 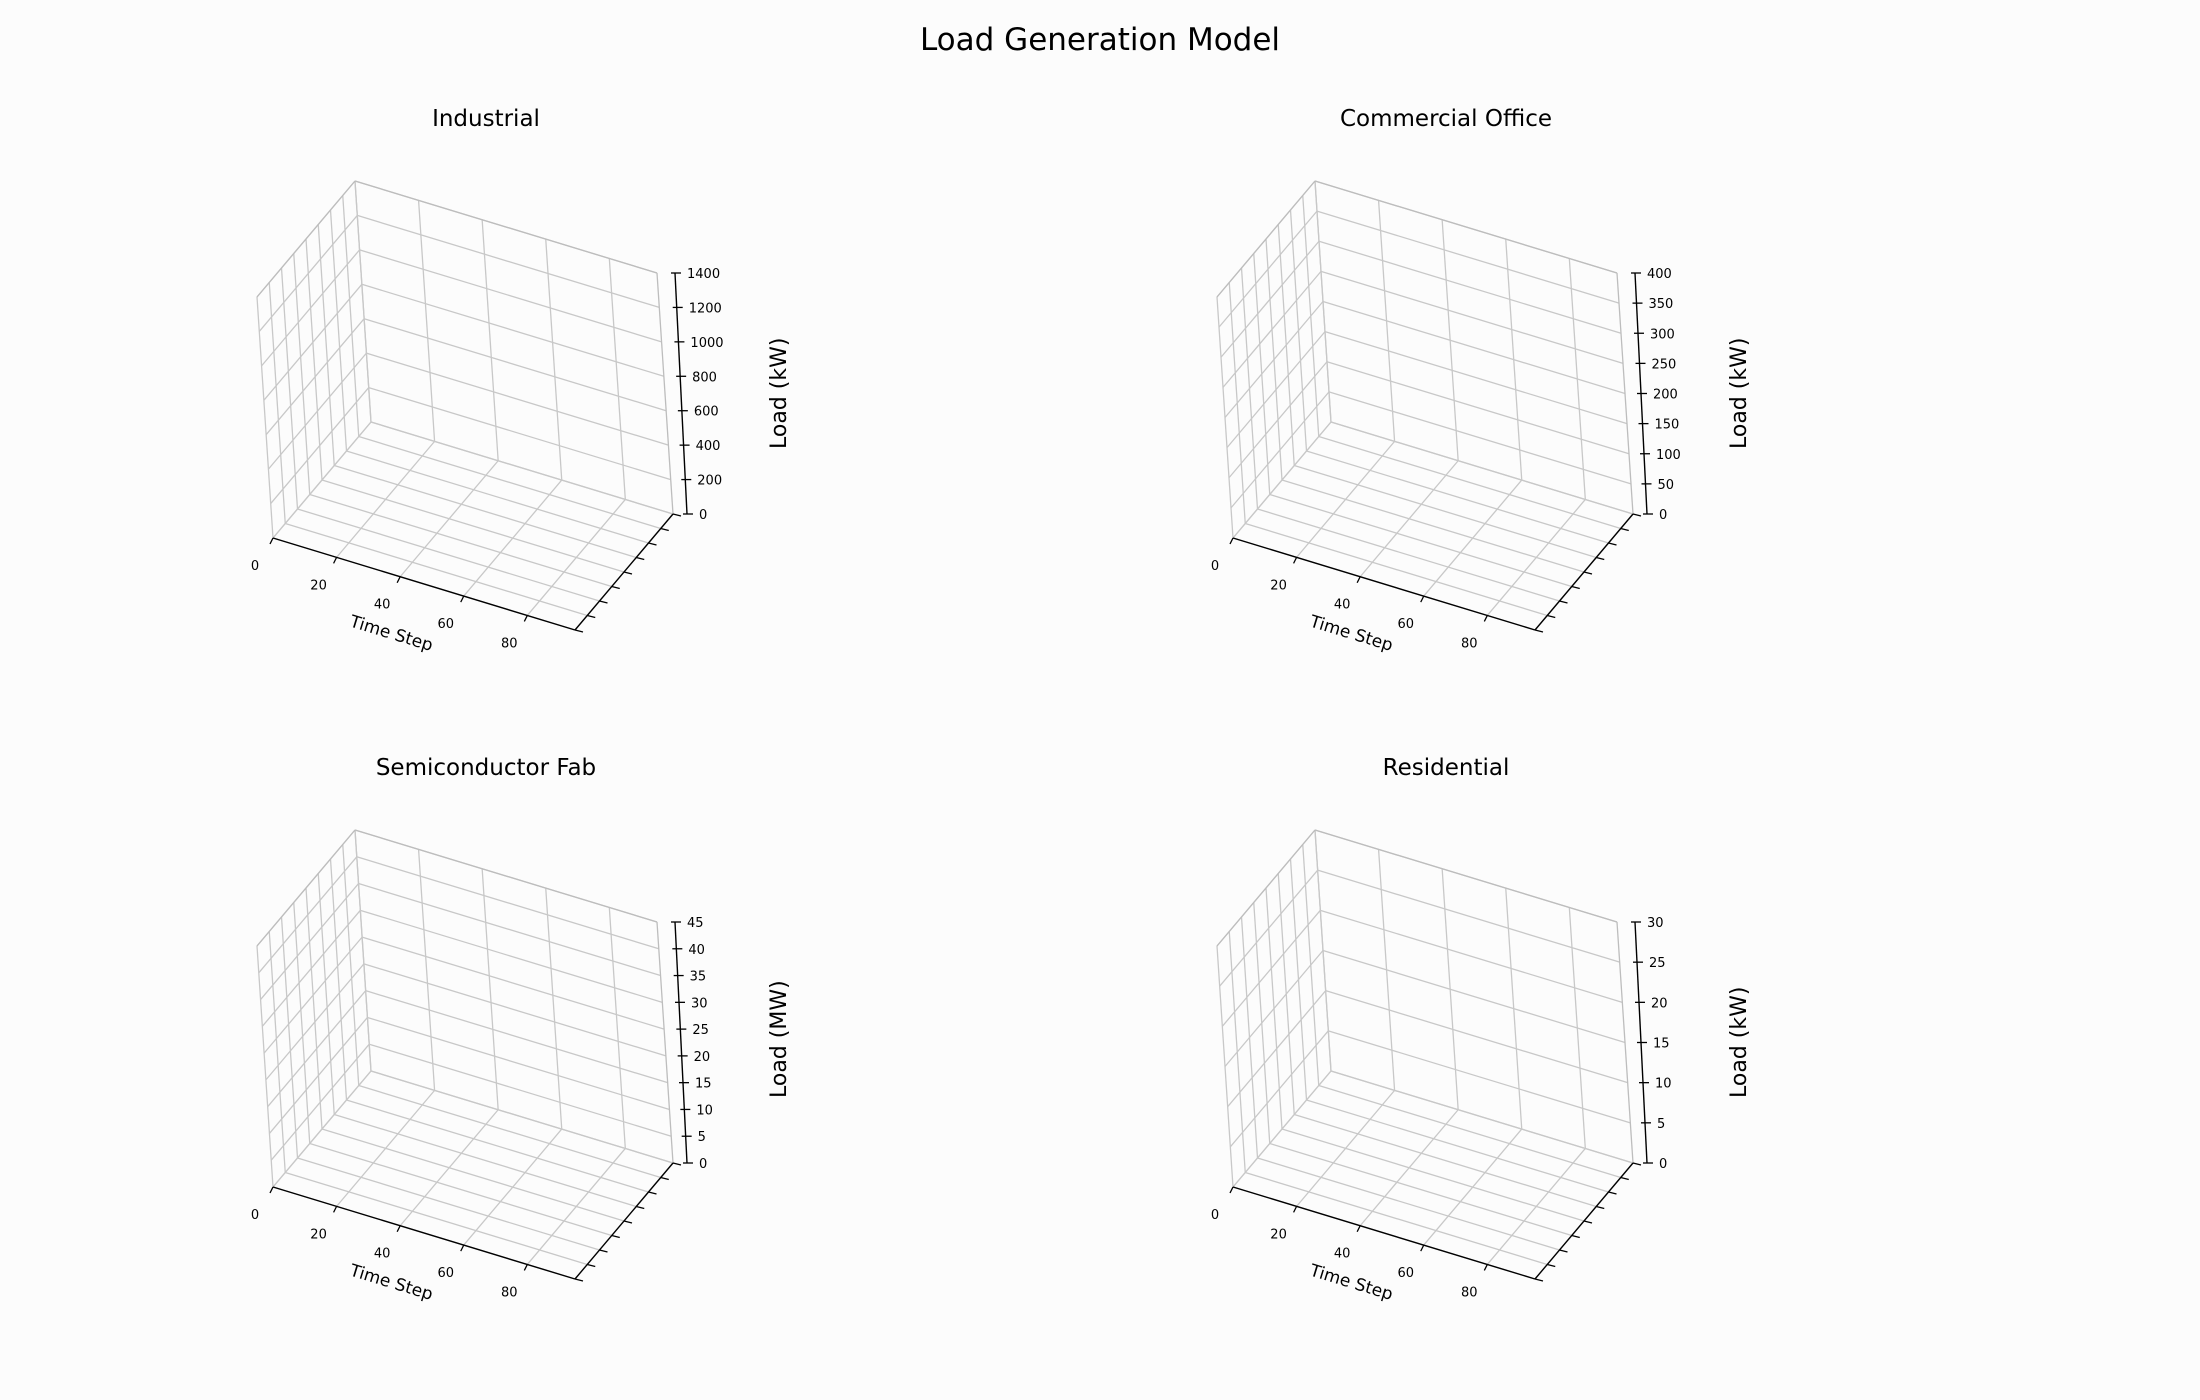 I want to click on svg-text: 45, so click(x=695, y=923).